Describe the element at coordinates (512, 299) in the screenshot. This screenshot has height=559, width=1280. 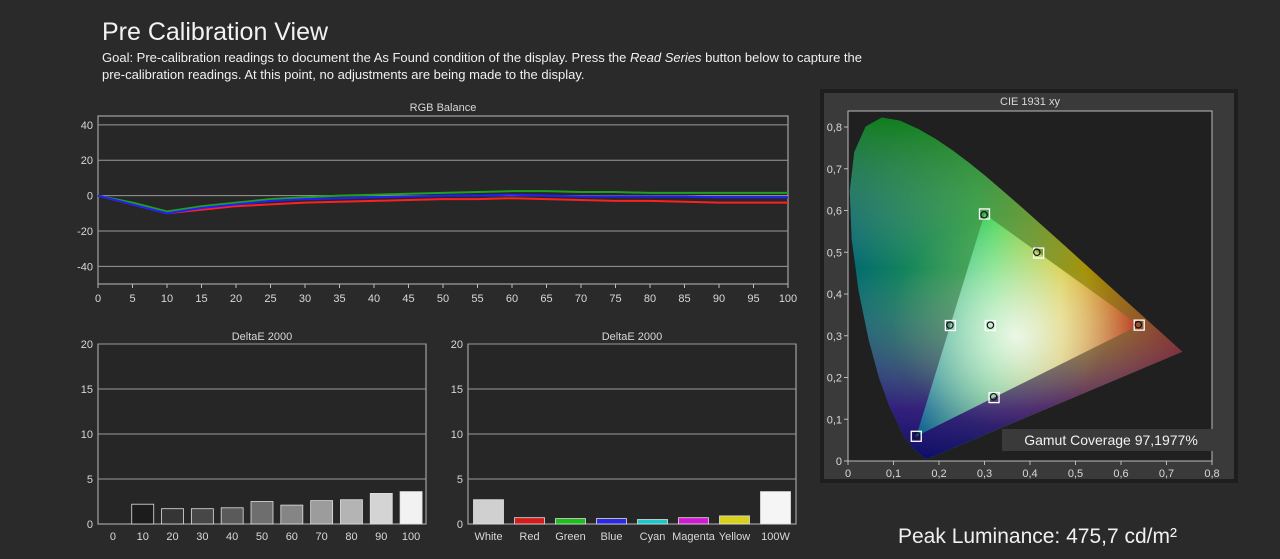
I see `x-tick-label: 60` at that location.